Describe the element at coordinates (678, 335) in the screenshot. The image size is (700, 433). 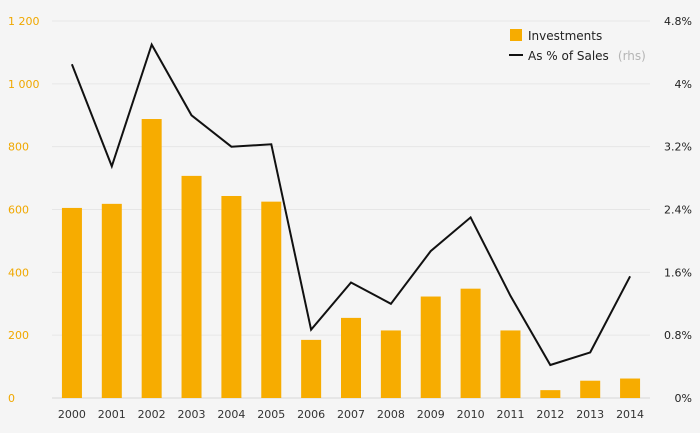
I see `right-tick-label: 0.8%` at that location.